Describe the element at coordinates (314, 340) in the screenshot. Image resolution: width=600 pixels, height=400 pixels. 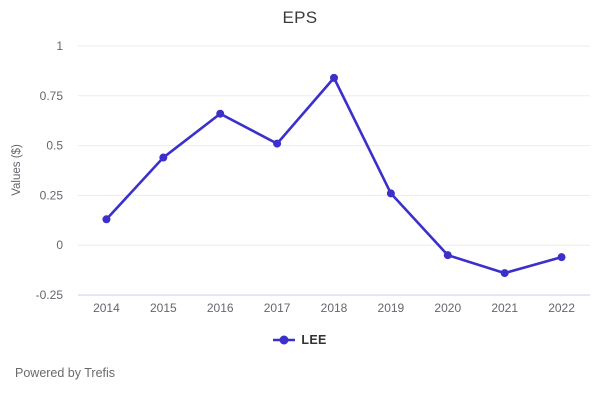
I see `legend-label: LEE` at that location.